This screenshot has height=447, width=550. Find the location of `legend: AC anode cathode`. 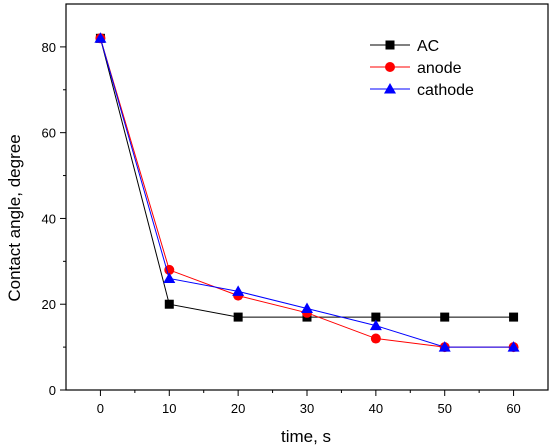

legend: AC anode cathode is located at coordinates (422, 68).